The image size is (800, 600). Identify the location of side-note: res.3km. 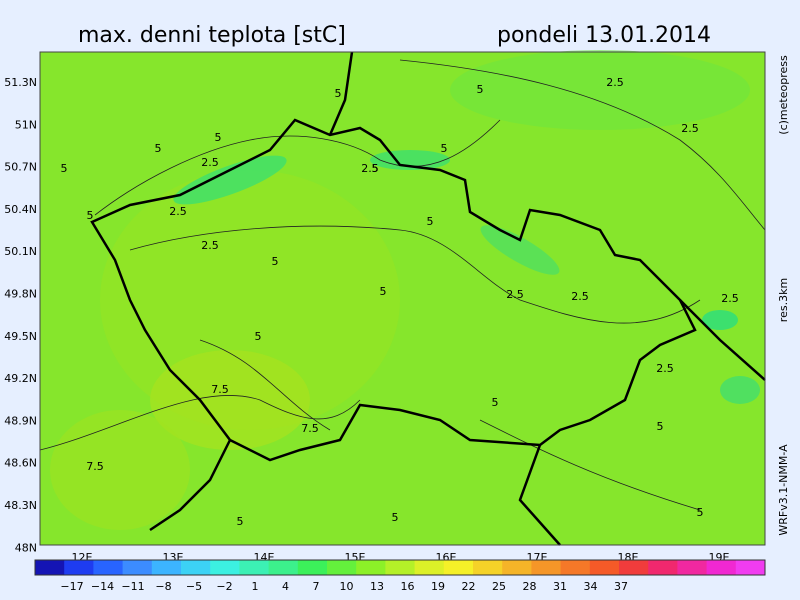
(783, 300).